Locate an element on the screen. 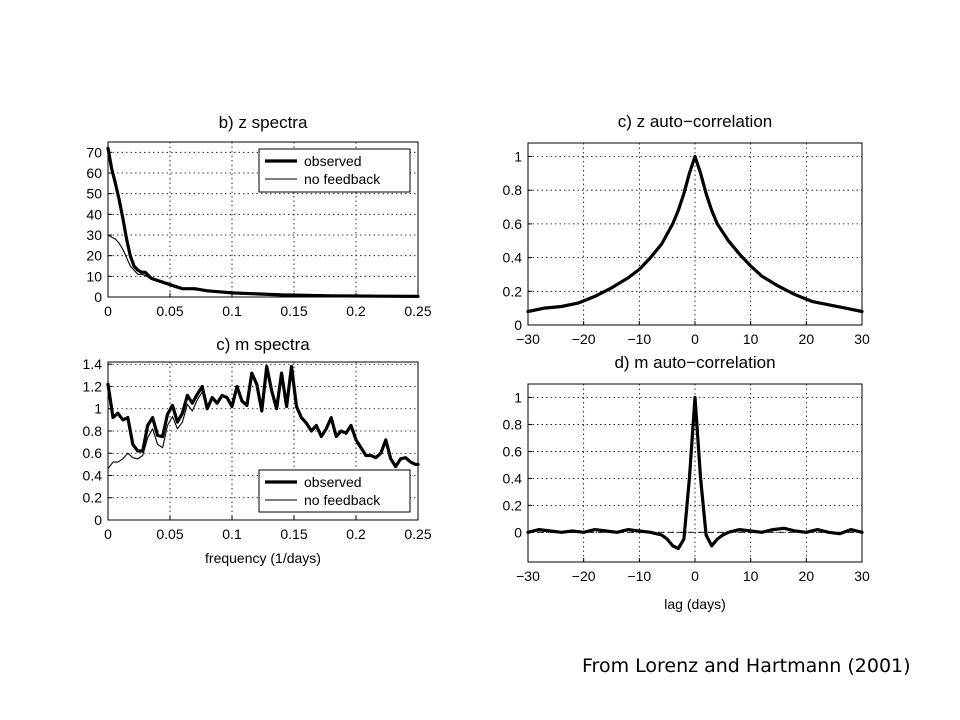 The width and height of the screenshot is (960, 720). chart-title: d) m auto−correlation is located at coordinates (694, 362).